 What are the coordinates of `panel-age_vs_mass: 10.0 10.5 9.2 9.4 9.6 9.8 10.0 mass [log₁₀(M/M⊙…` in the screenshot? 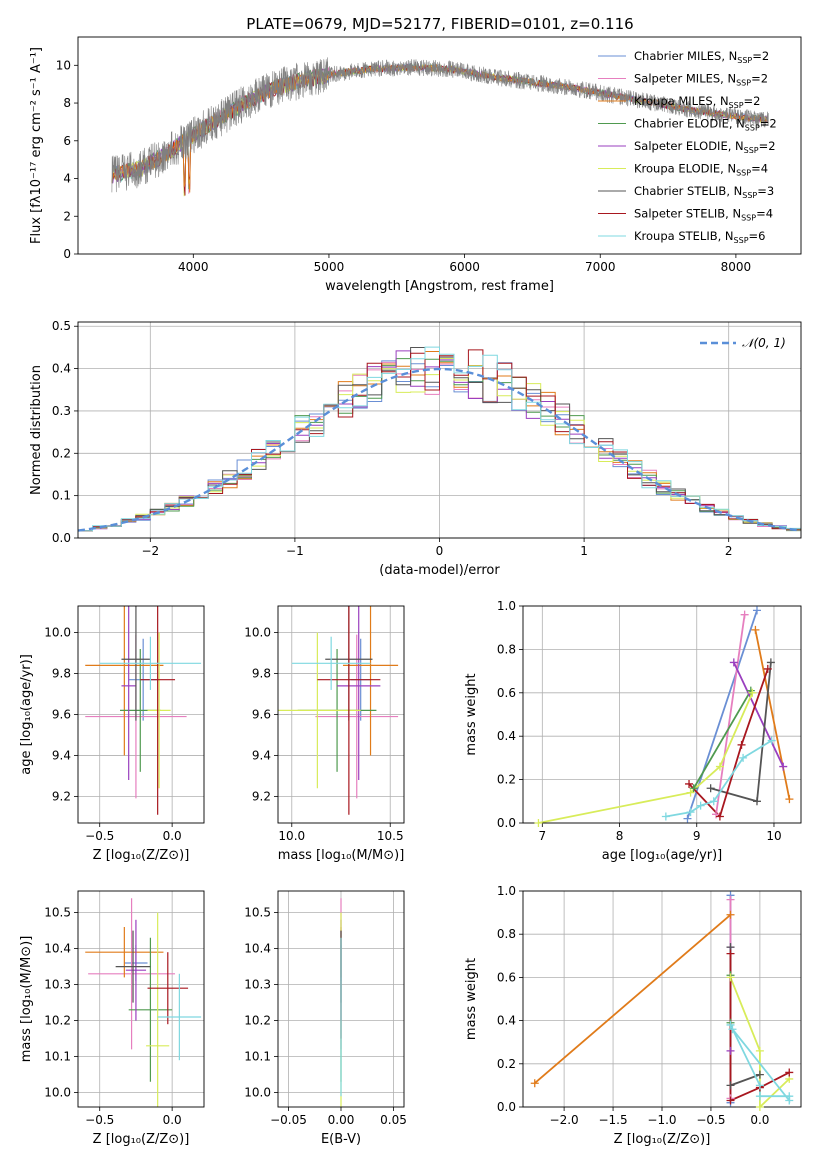 It's located at (324, 734).